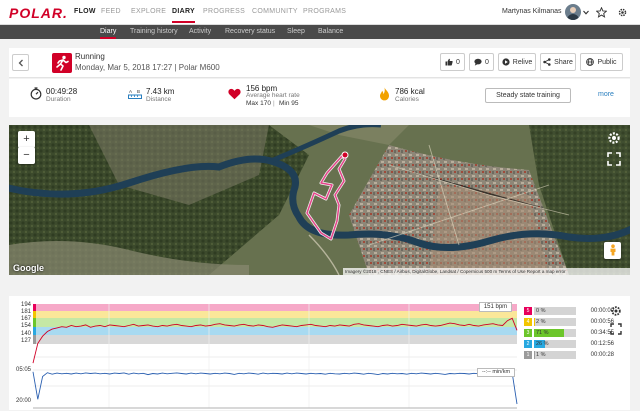  What do you see at coordinates (586, 12) in the screenshot?
I see `chevron-down-icon` at bounding box center [586, 12].